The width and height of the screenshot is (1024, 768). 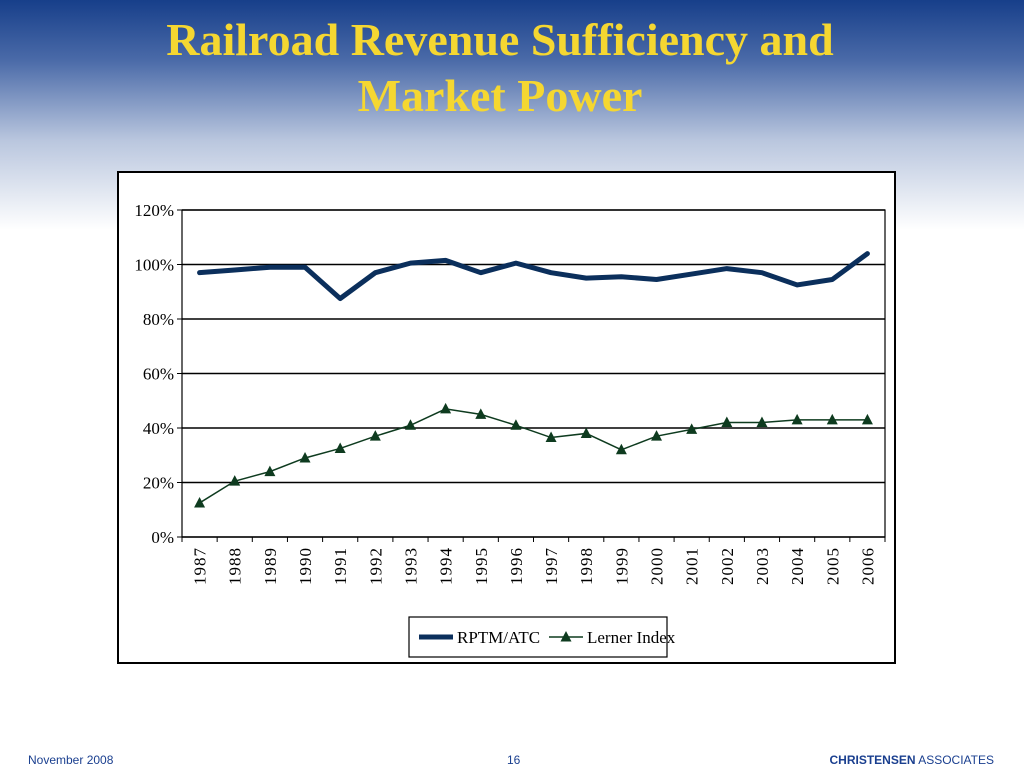 I want to click on legend-label-rptm-atc: RPTM/ATC, so click(x=498, y=637).